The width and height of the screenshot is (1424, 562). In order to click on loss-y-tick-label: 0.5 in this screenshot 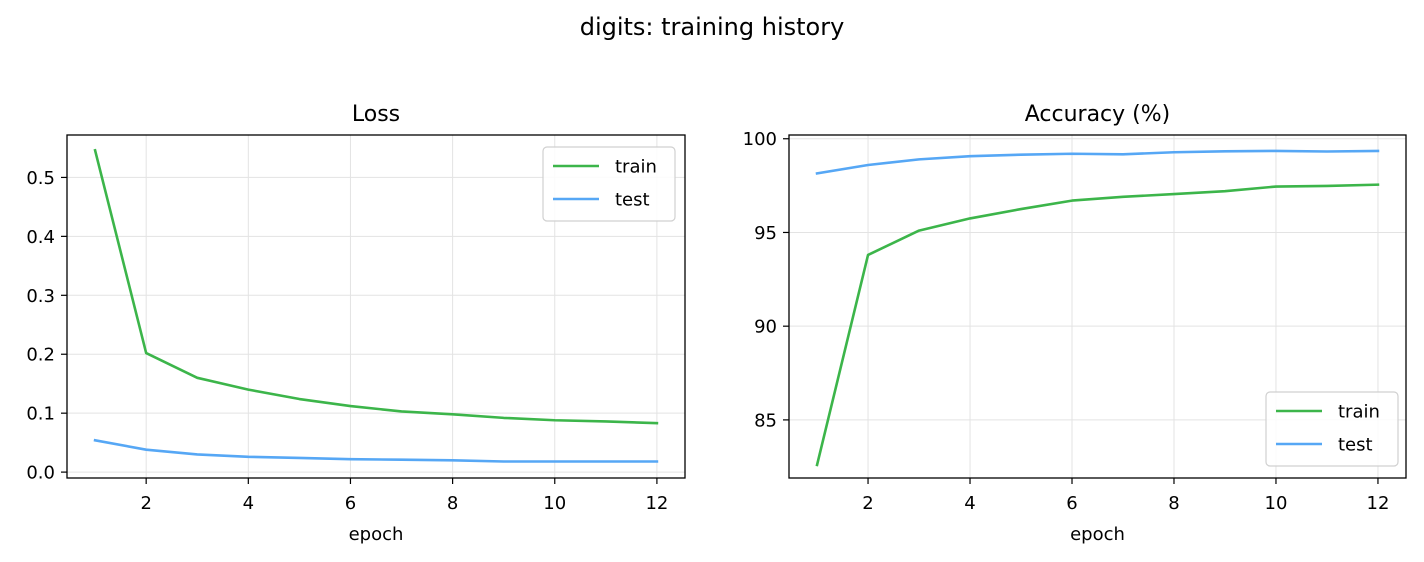, I will do `click(40, 178)`.